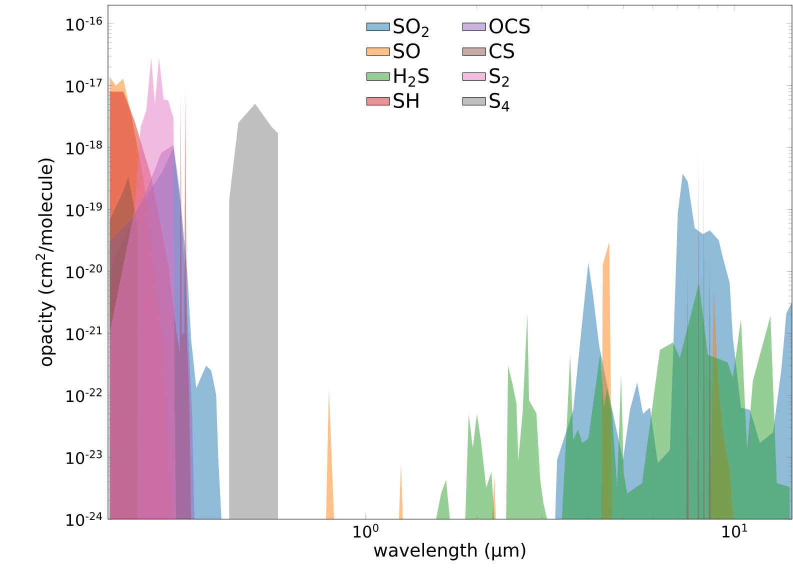 The height and width of the screenshot is (587, 793). Describe the element at coordinates (84, 209) in the screenshot. I see `y-tick-label: 10$^{-19}$` at that location.